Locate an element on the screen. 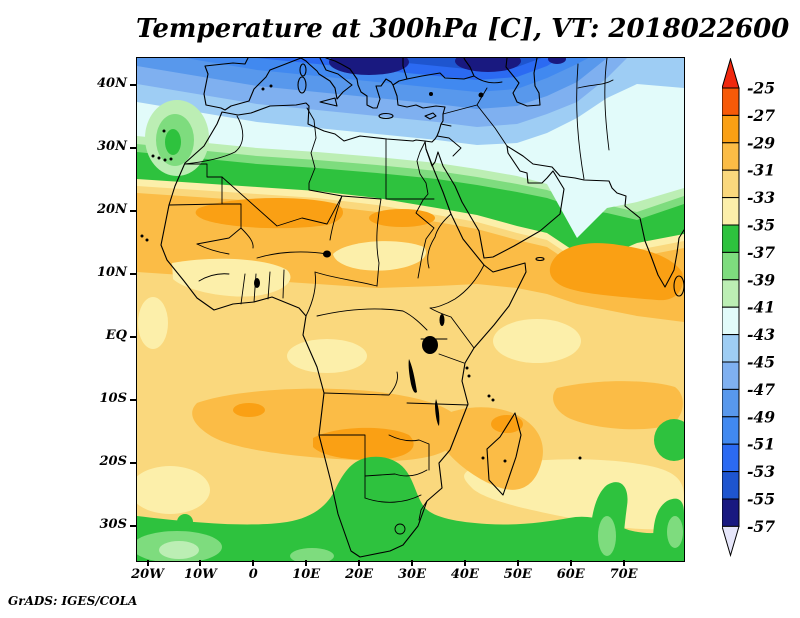 This screenshot has width=800, height=618. x-axis-tick-label: 40E is located at coordinates (464, 574).